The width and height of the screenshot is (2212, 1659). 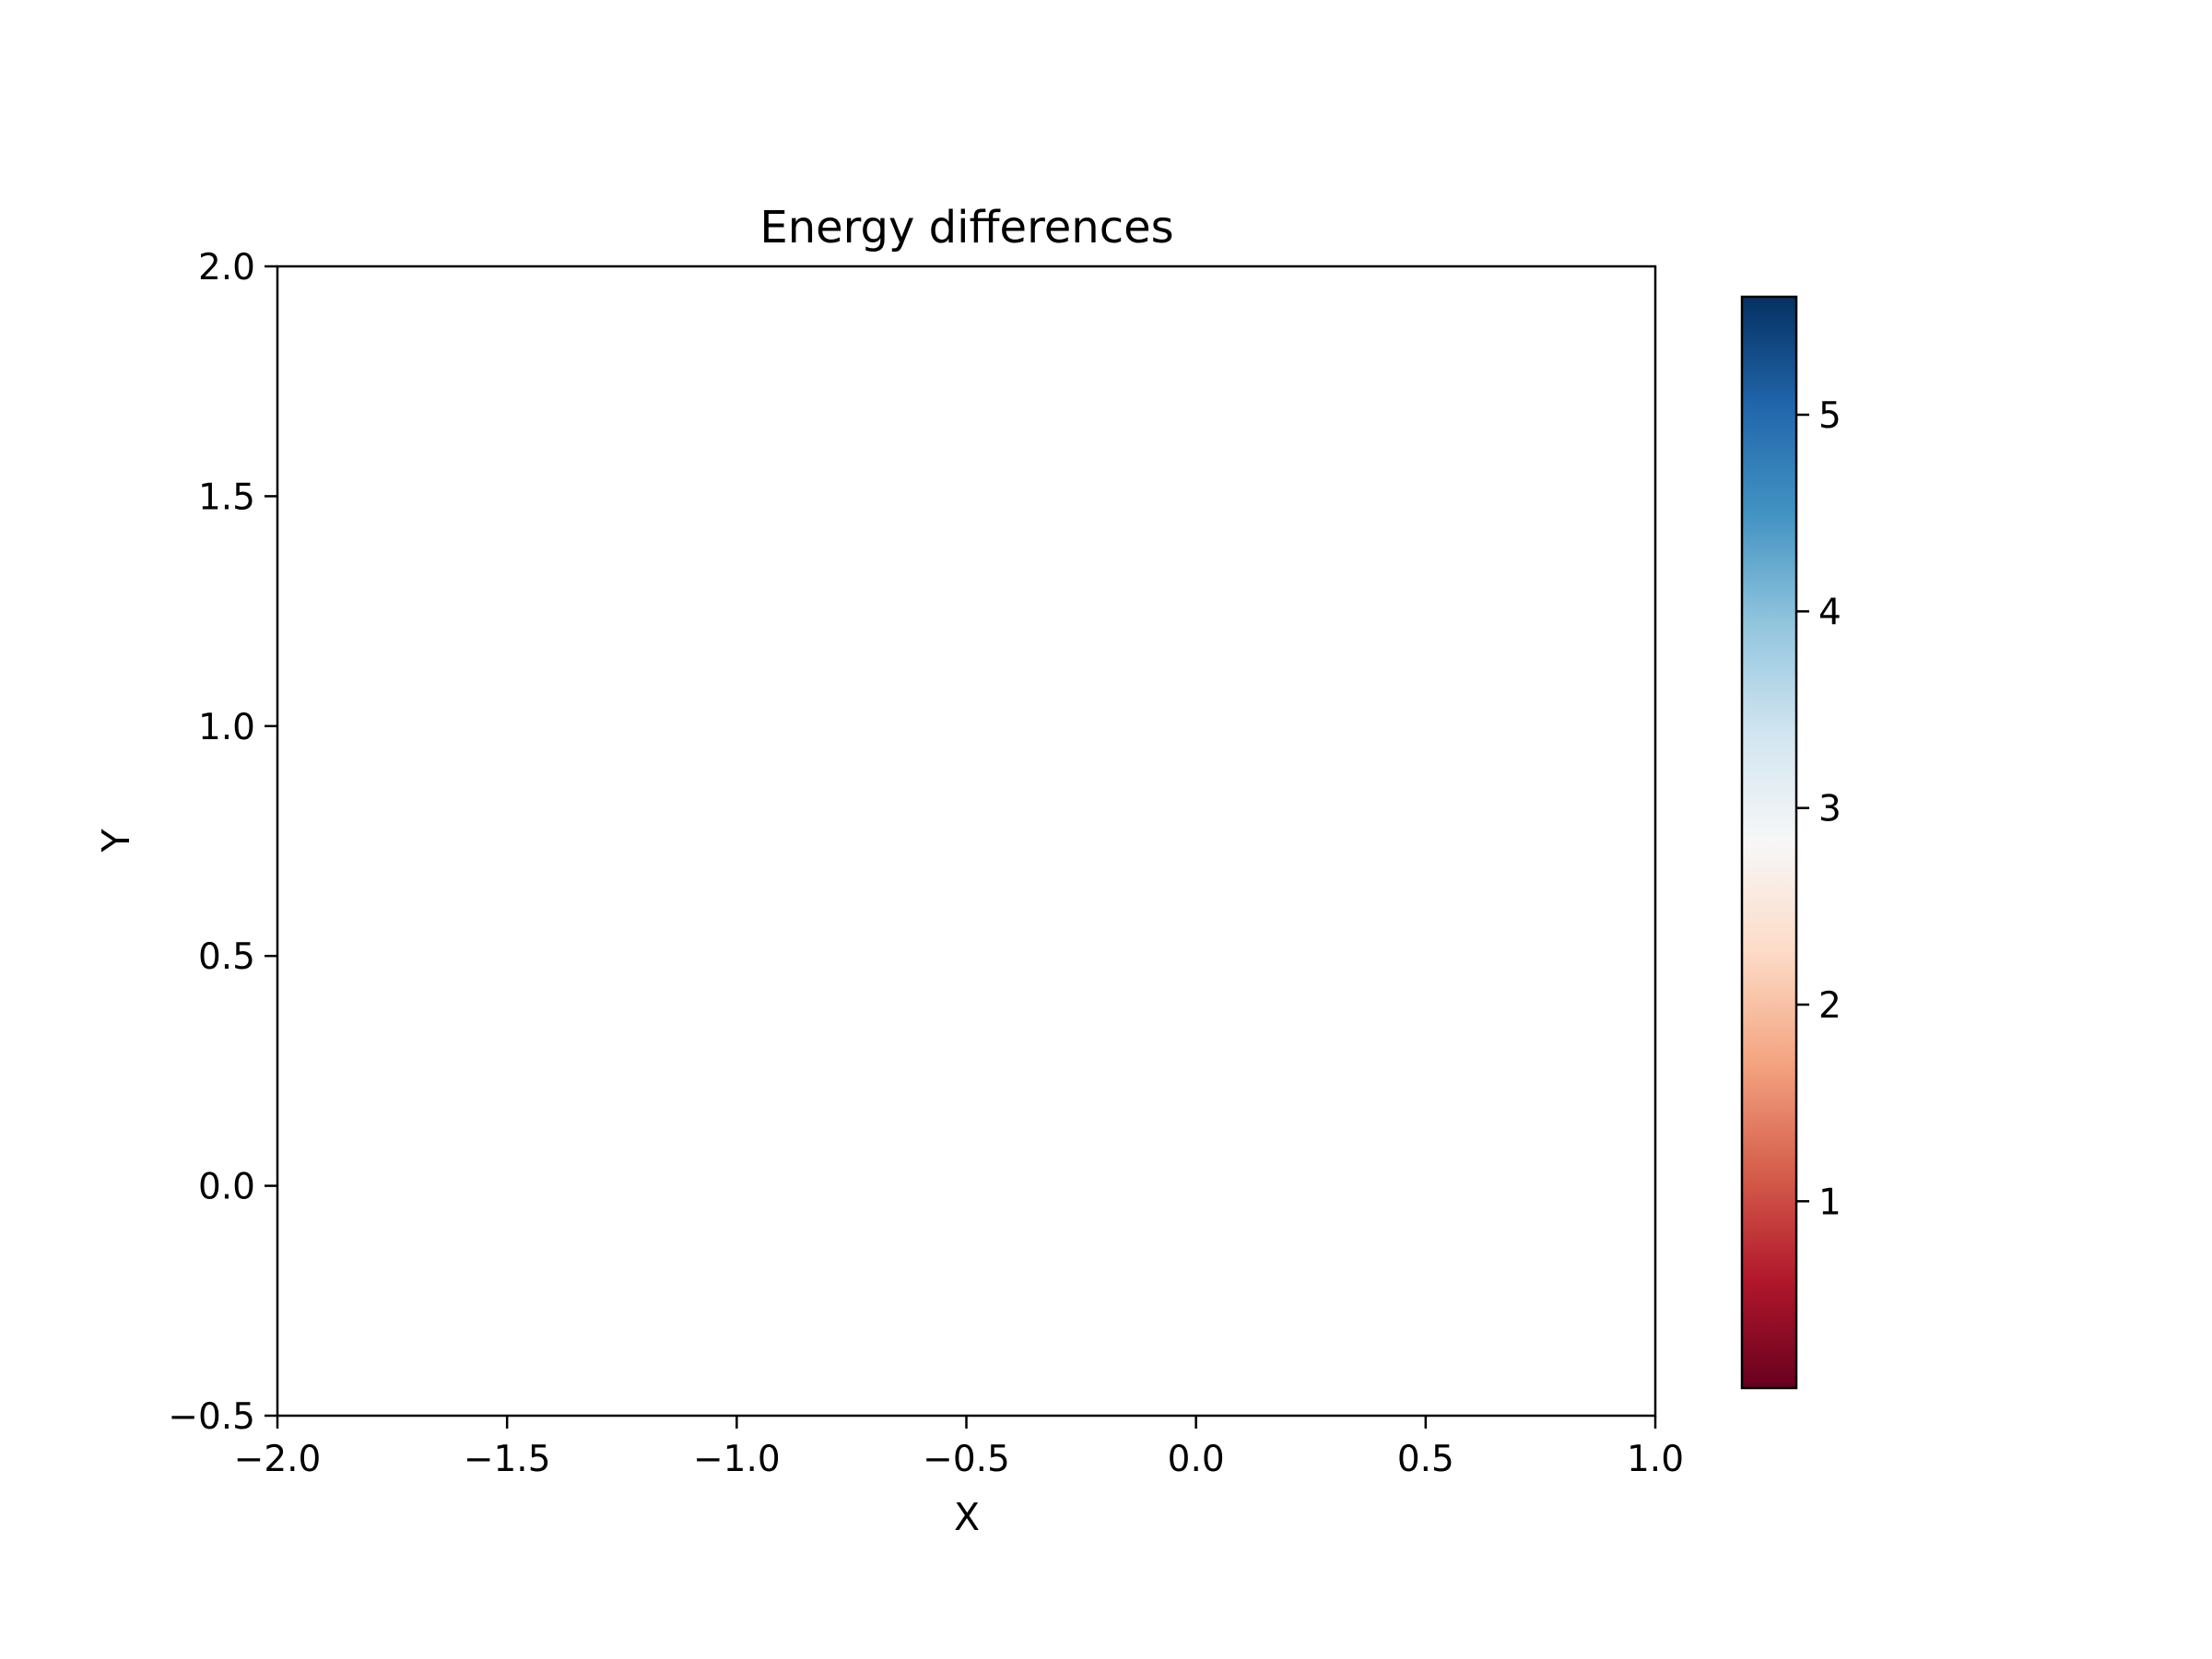 I want to click on colorbar-tick-label: 4, so click(x=1829, y=612).